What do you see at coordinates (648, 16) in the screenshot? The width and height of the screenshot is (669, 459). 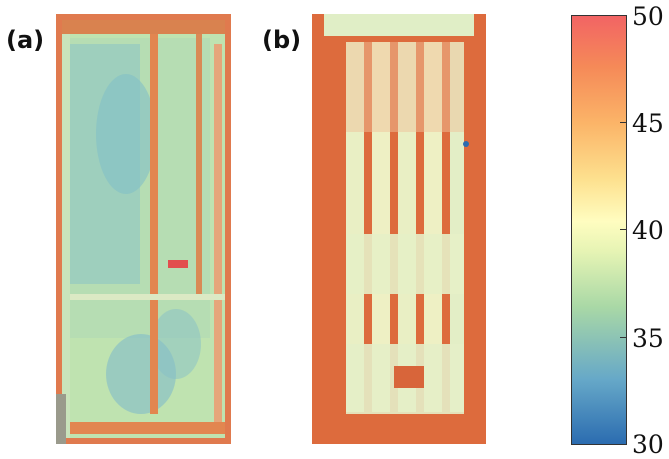 I see `colorbar-tick-label: 50` at bounding box center [648, 16].